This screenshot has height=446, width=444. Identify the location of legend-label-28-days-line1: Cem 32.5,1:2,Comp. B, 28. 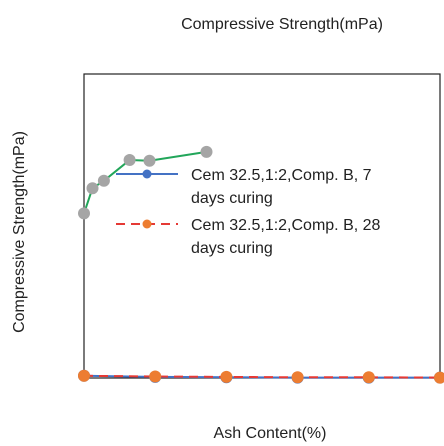
(286, 225).